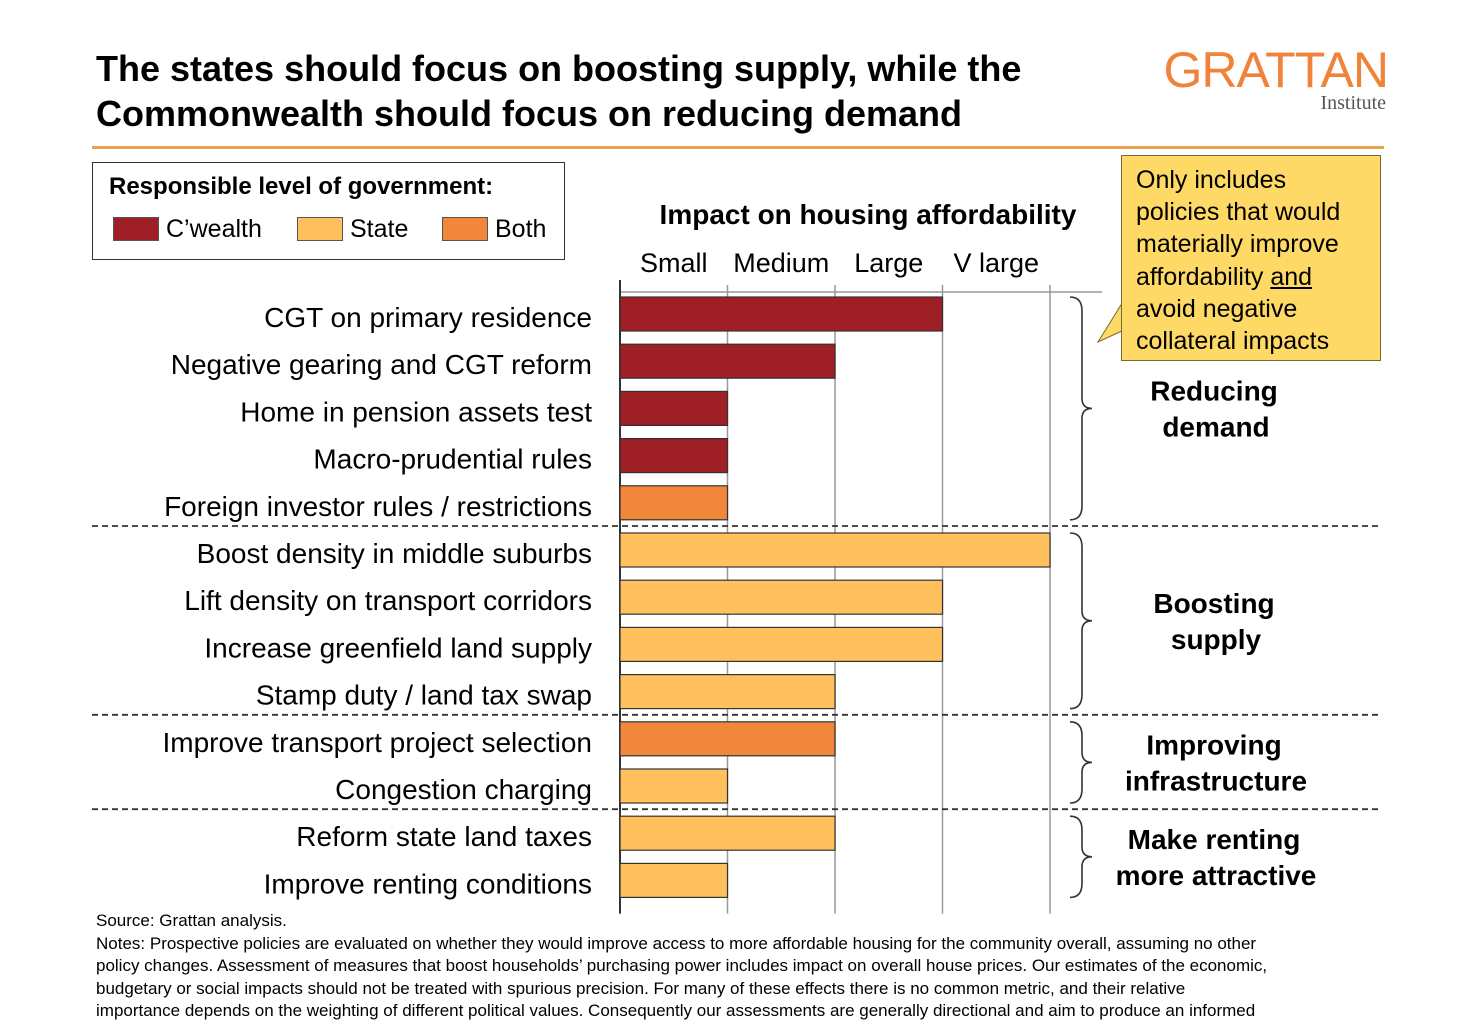 The height and width of the screenshot is (1024, 1479). I want to click on scale-label: V large, so click(996, 263).